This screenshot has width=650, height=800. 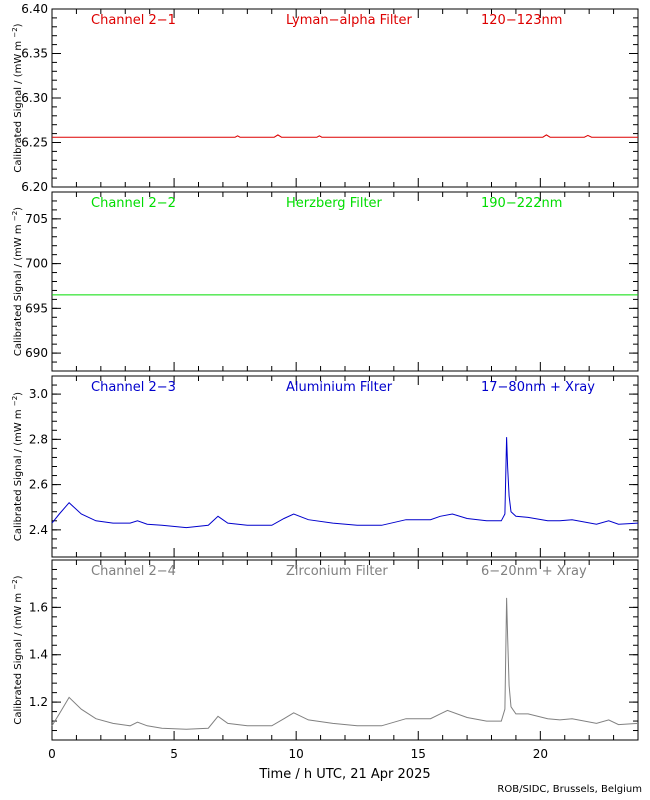 I want to click on y-tick-label: 6.35, so click(x=34, y=54).